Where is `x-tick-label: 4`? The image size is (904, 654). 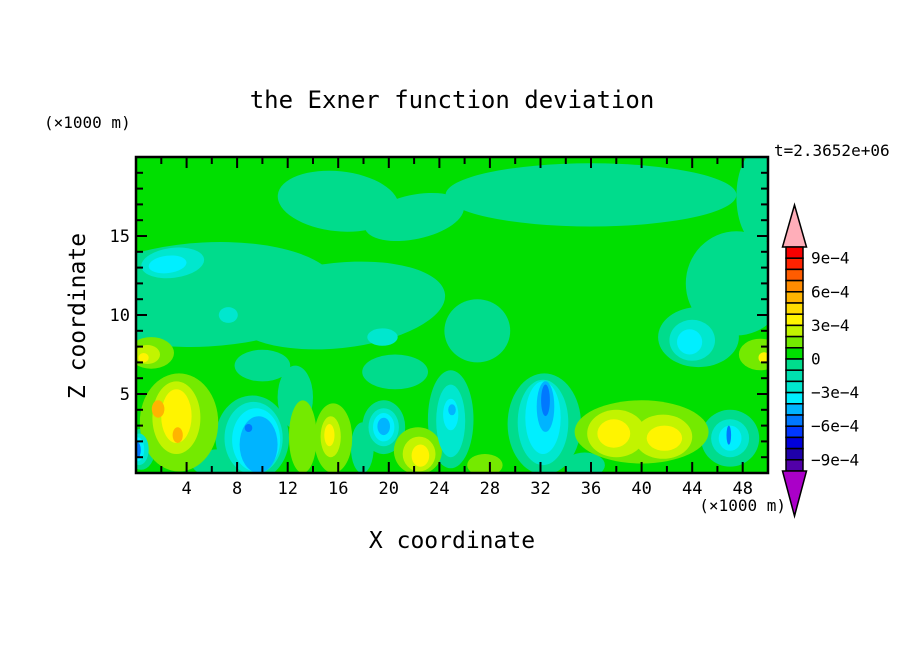
x-tick-label: 4 is located at coordinates (186, 489).